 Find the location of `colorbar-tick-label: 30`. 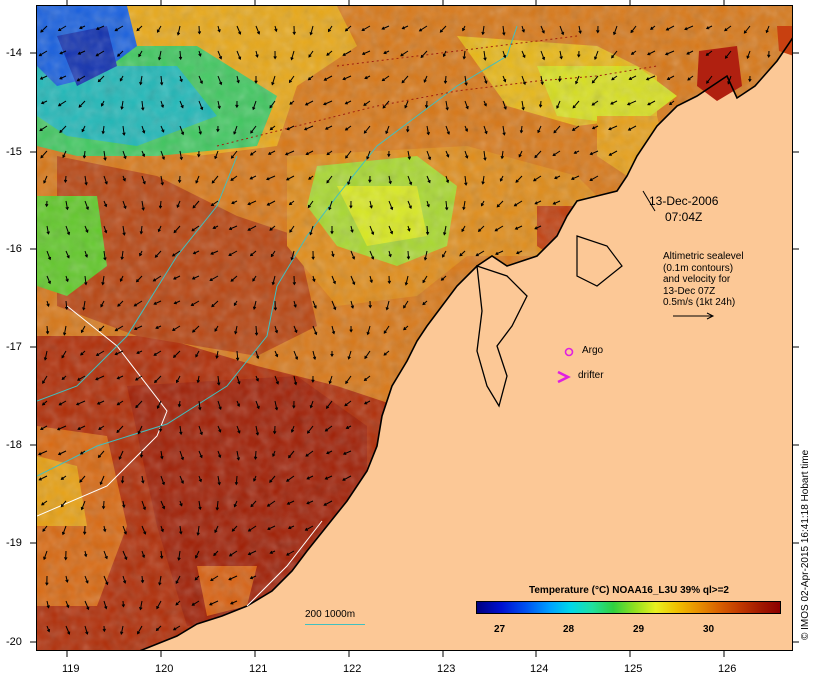

colorbar-tick-label: 30 is located at coordinates (709, 629).